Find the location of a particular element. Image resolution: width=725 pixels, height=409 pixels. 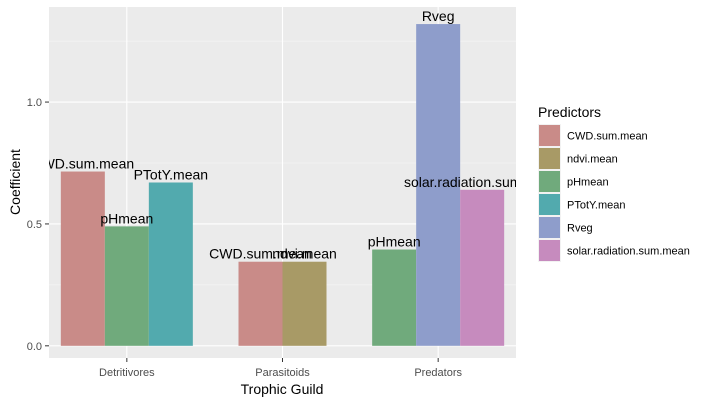

y-tick-label: 1.0 is located at coordinates (34, 103).